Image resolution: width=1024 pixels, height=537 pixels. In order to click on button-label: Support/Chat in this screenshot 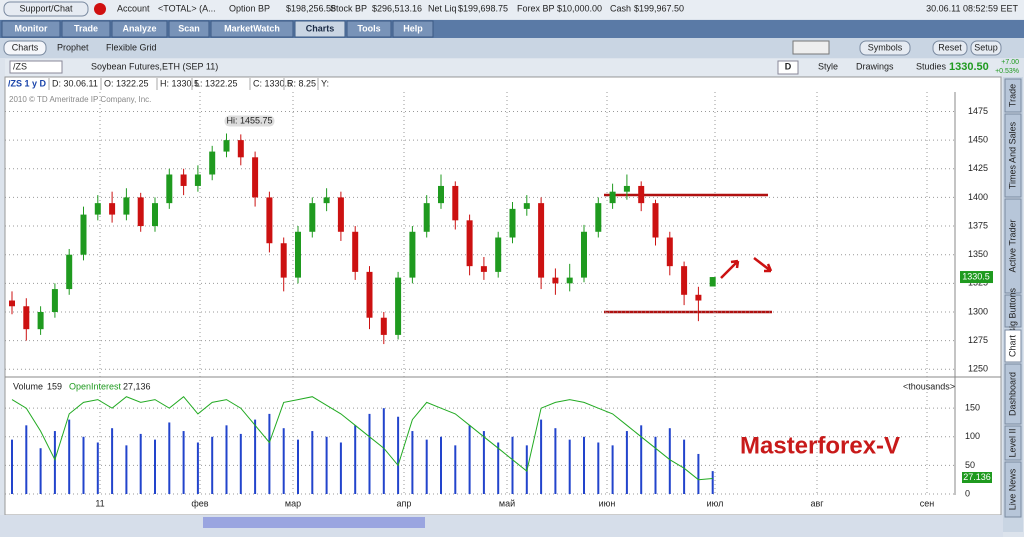, I will do `click(46, 8)`.